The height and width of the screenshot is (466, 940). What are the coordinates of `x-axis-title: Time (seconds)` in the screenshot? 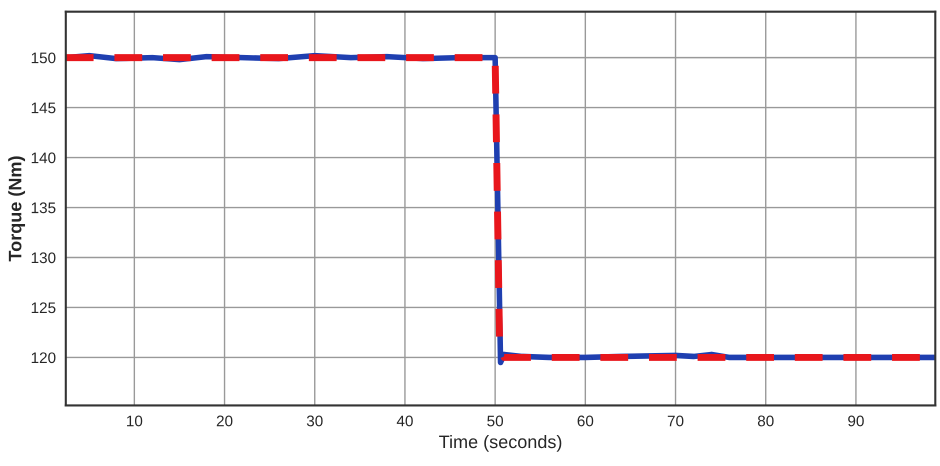 It's located at (500, 443).